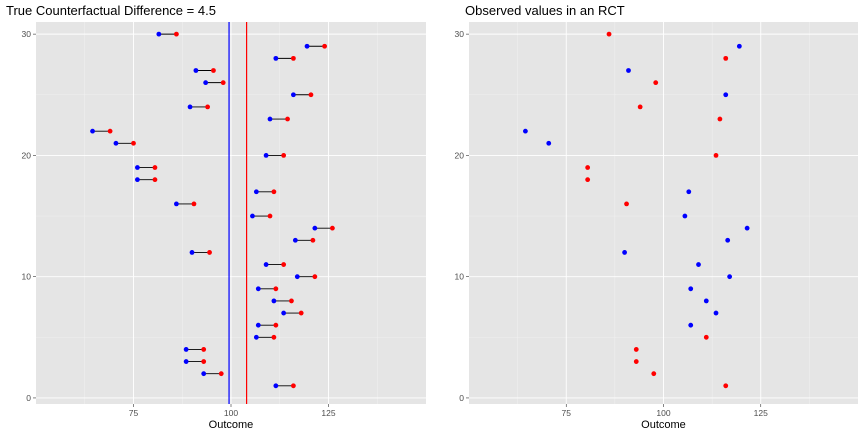 This screenshot has width=864, height=437. Describe the element at coordinates (231, 425) in the screenshot. I see `x-axis-title: Outcome` at that location.